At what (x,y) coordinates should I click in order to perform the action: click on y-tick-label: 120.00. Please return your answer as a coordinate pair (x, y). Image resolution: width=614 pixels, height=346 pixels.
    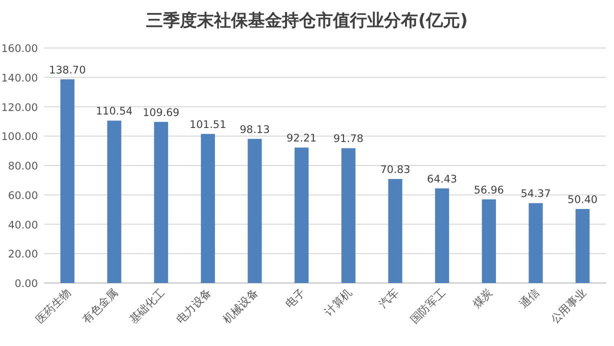
    Looking at the image, I should click on (19, 108).